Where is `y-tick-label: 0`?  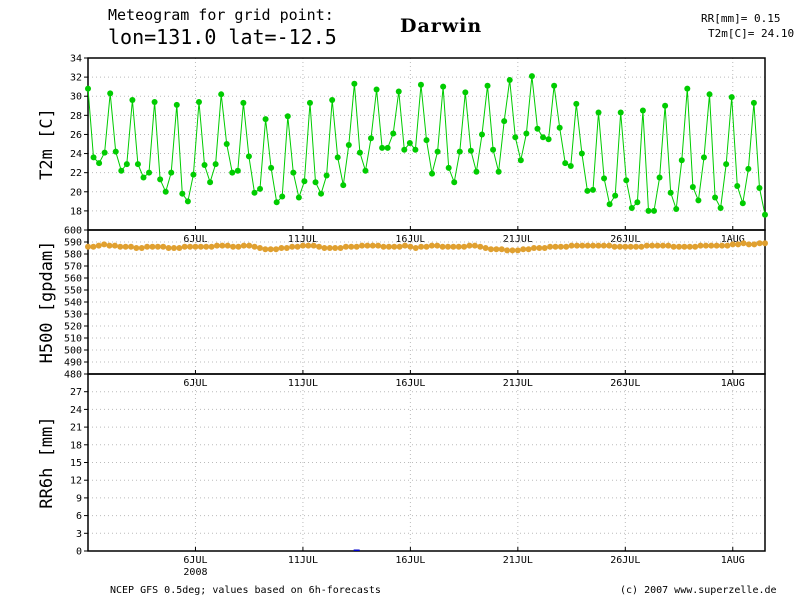 y-tick-label: 0 is located at coordinates (79, 552).